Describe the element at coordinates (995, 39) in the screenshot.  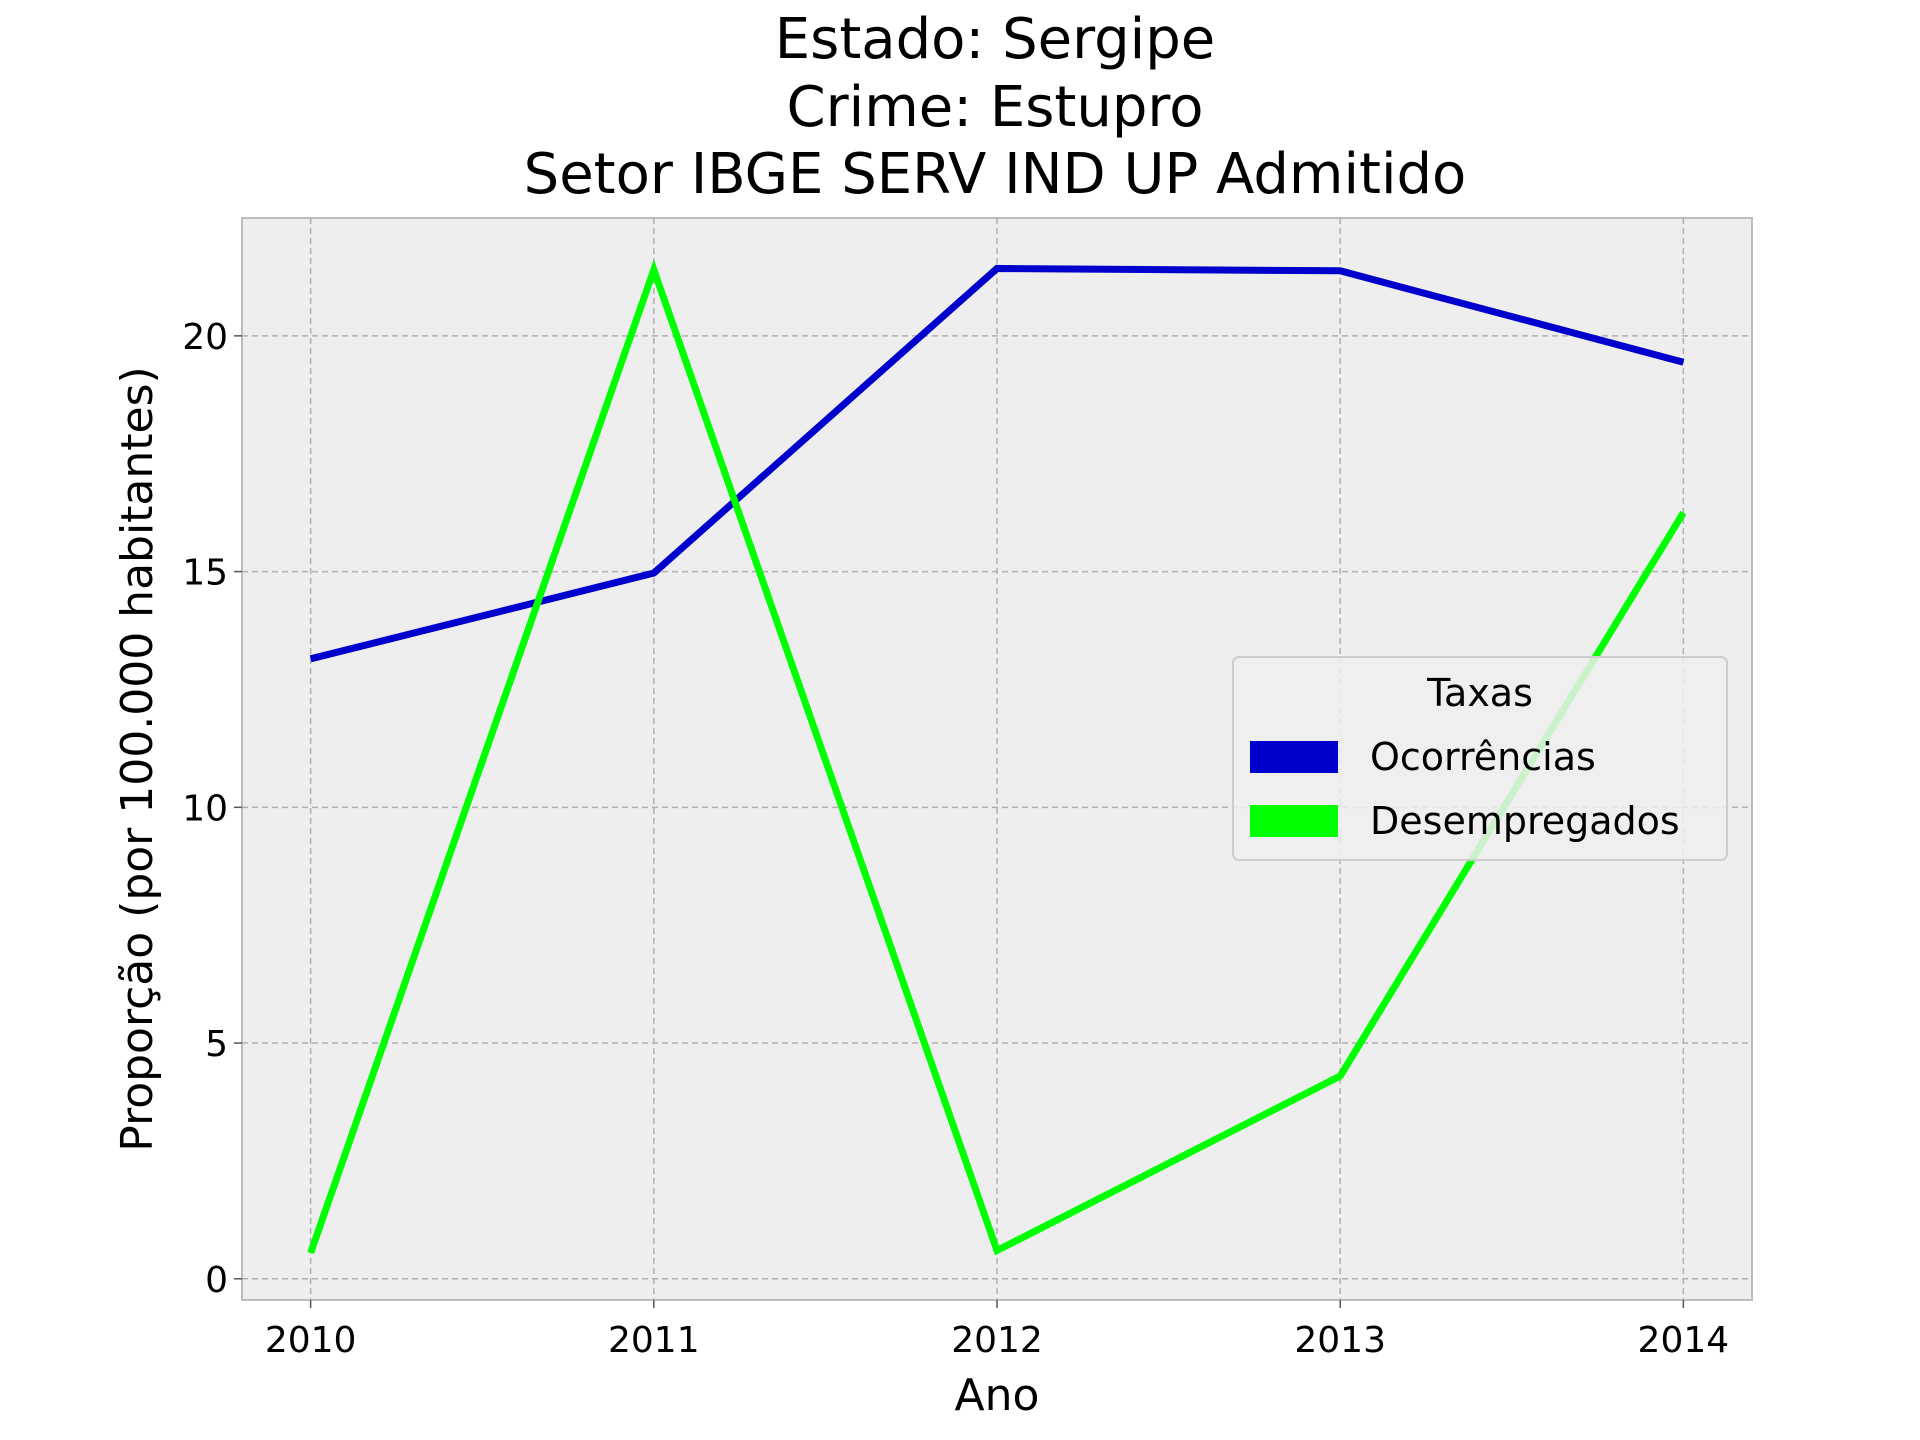
I see `title-line-1: Estado: Sergipe` at that location.